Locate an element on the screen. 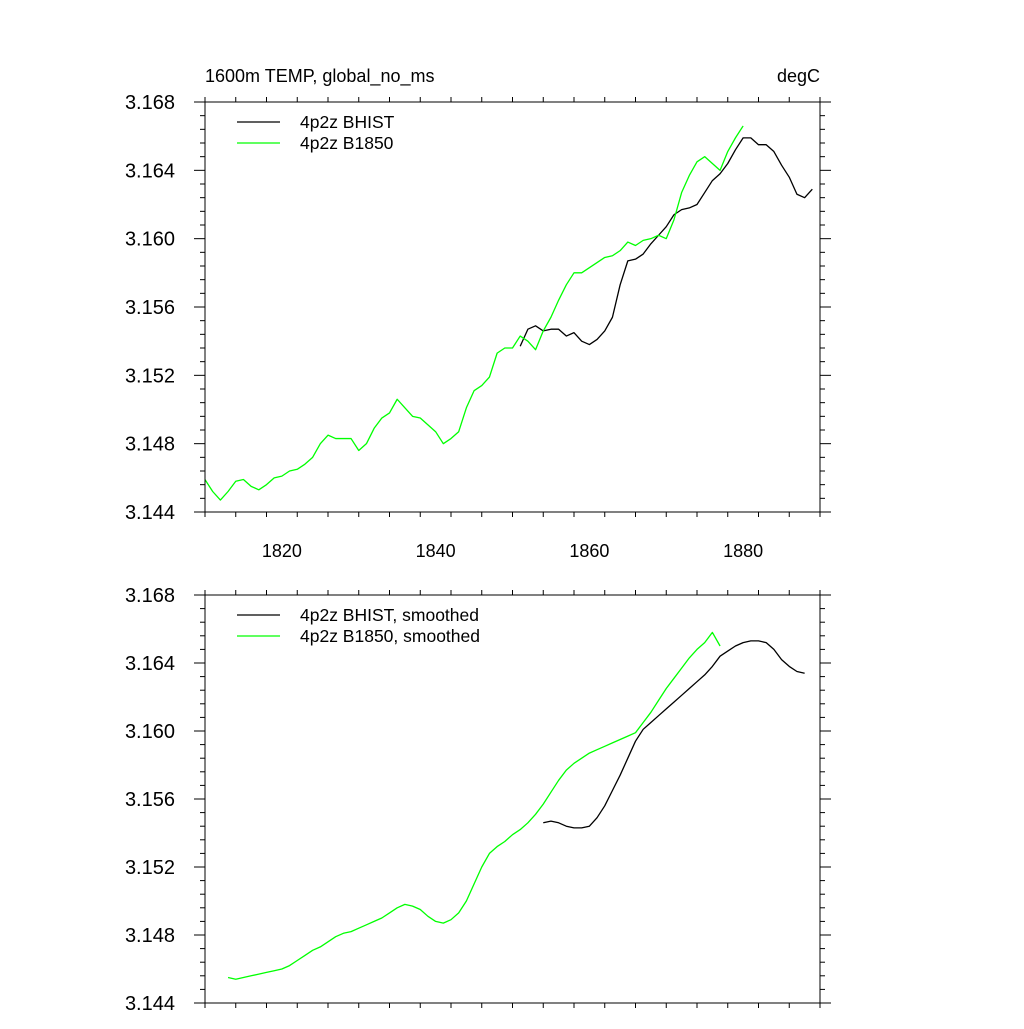  panel-units: degC is located at coordinates (798, 76).